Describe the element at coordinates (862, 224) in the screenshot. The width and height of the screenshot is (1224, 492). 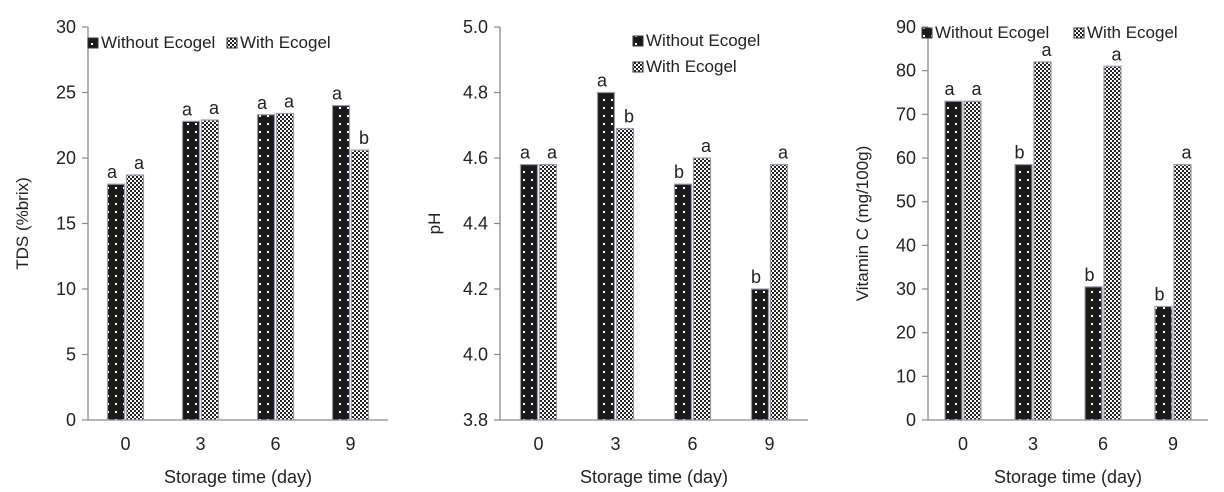
I see `y-axis-title: Vitamin C (mg/100g)` at that location.